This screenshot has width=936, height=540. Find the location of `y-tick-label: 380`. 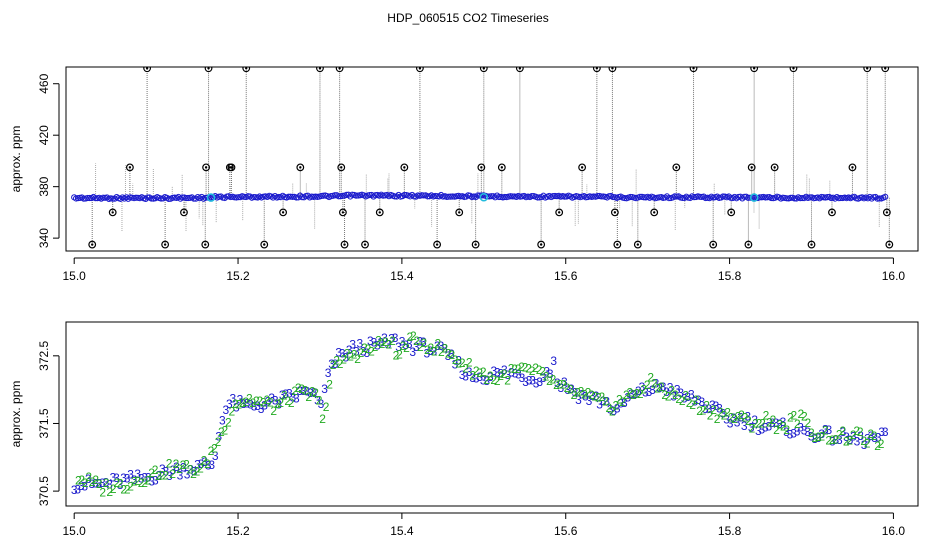

y-tick-label: 380 is located at coordinates (44, 186).